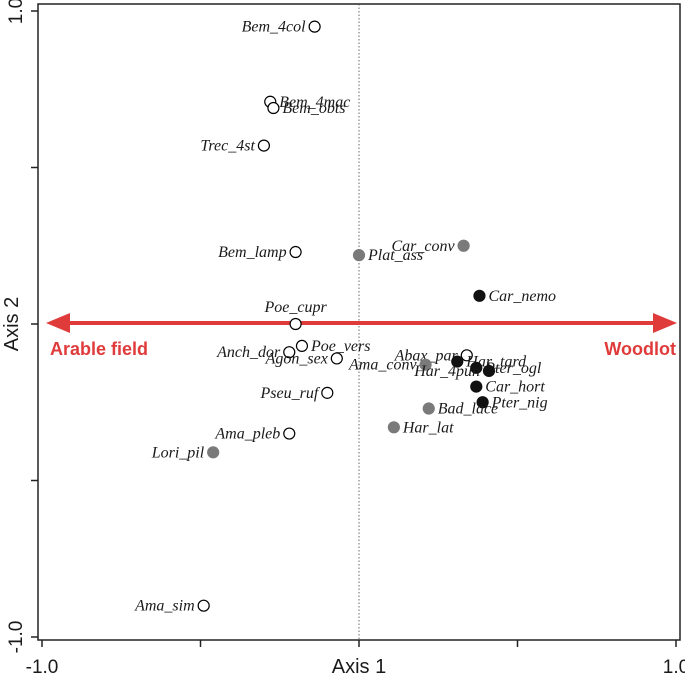 The image size is (685, 683). Describe the element at coordinates (519, 402) in the screenshot. I see `point-label: Pter_nig` at that location.